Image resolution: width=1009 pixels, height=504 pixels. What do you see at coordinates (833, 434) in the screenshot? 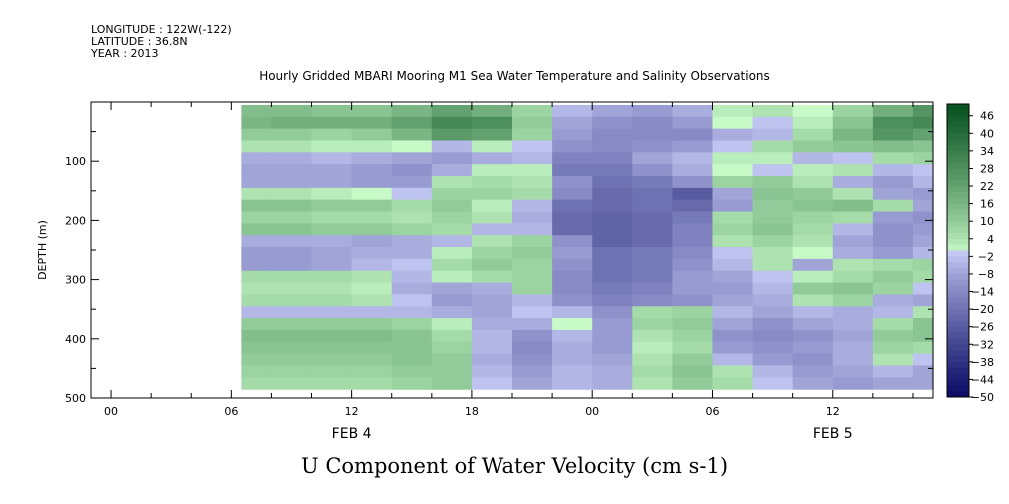
I see `date-label: FEB 5` at bounding box center [833, 434].